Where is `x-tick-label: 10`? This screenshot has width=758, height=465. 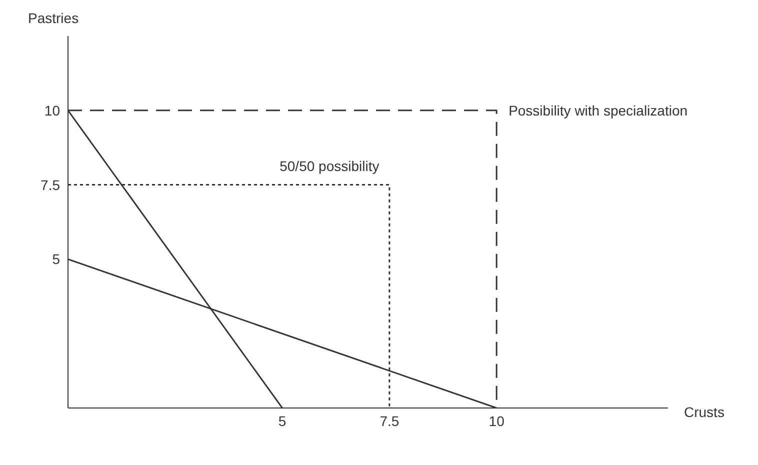 x-tick-label: 10 is located at coordinates (496, 420).